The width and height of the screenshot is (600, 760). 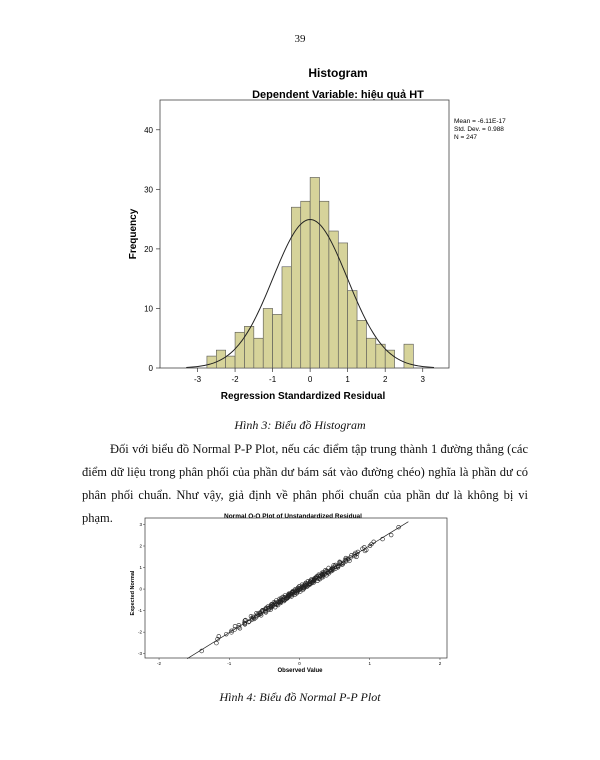 What do you see at coordinates (140, 589) in the screenshot?
I see `qq-y-tick-label: 0` at bounding box center [140, 589].